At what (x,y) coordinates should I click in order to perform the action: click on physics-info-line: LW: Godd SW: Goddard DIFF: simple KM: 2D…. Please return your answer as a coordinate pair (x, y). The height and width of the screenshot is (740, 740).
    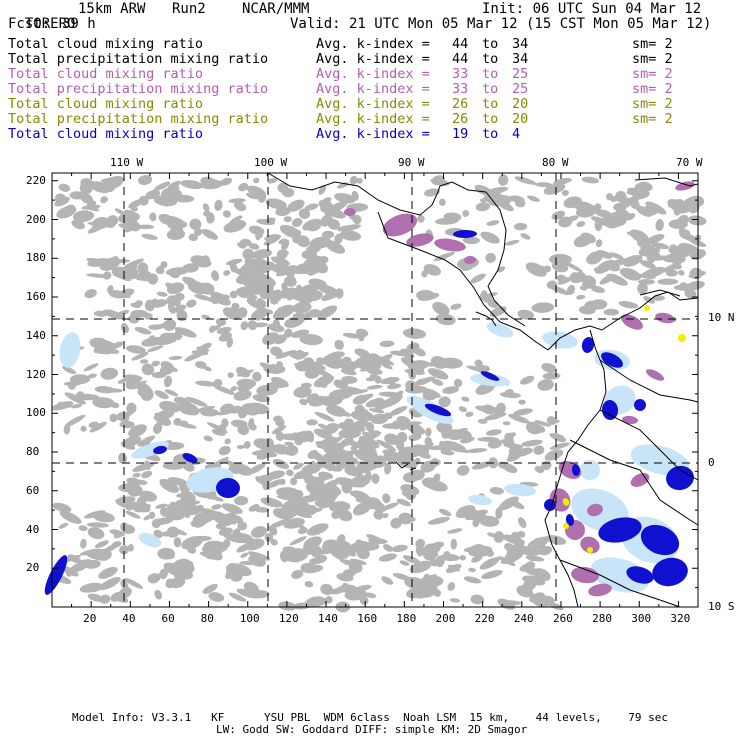
    Looking at the image, I should click on (372, 729).